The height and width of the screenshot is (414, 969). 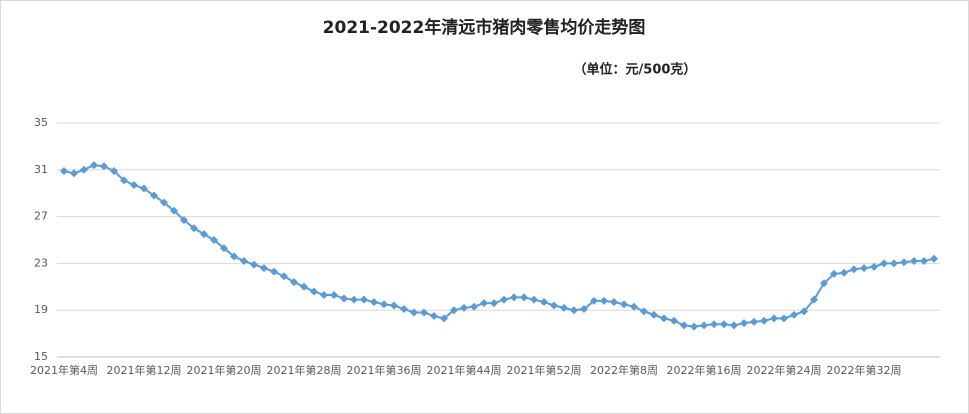 I want to click on x-tick-label: 2022年第8周, so click(x=624, y=370).